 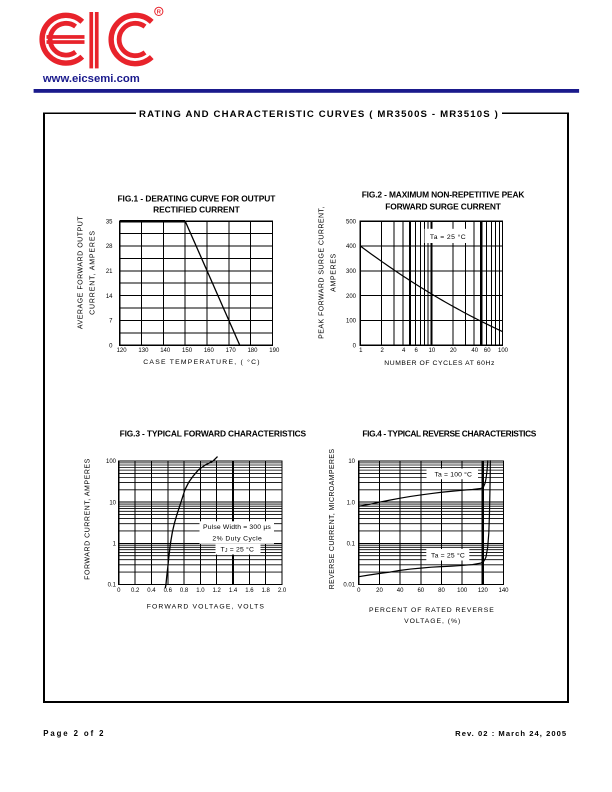 I want to click on svg-text: R, so click(x=159, y=13).